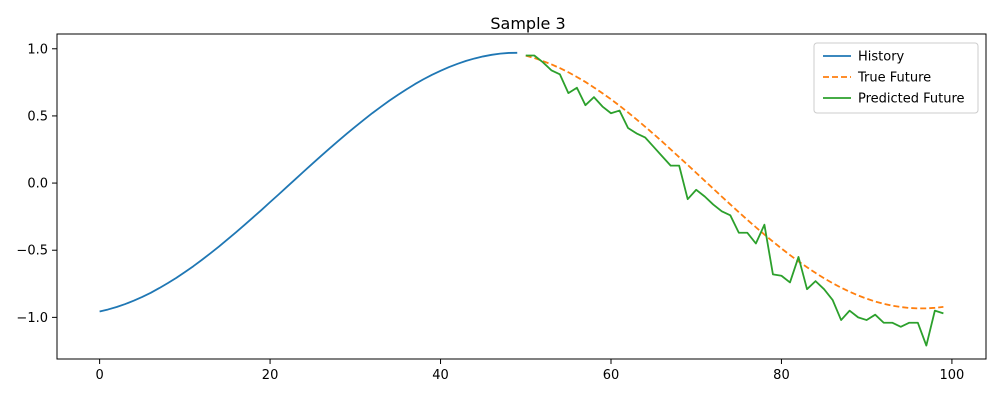 Image resolution: width=1000 pixels, height=404 pixels. I want to click on y-tick-label: −0.5, so click(32, 251).